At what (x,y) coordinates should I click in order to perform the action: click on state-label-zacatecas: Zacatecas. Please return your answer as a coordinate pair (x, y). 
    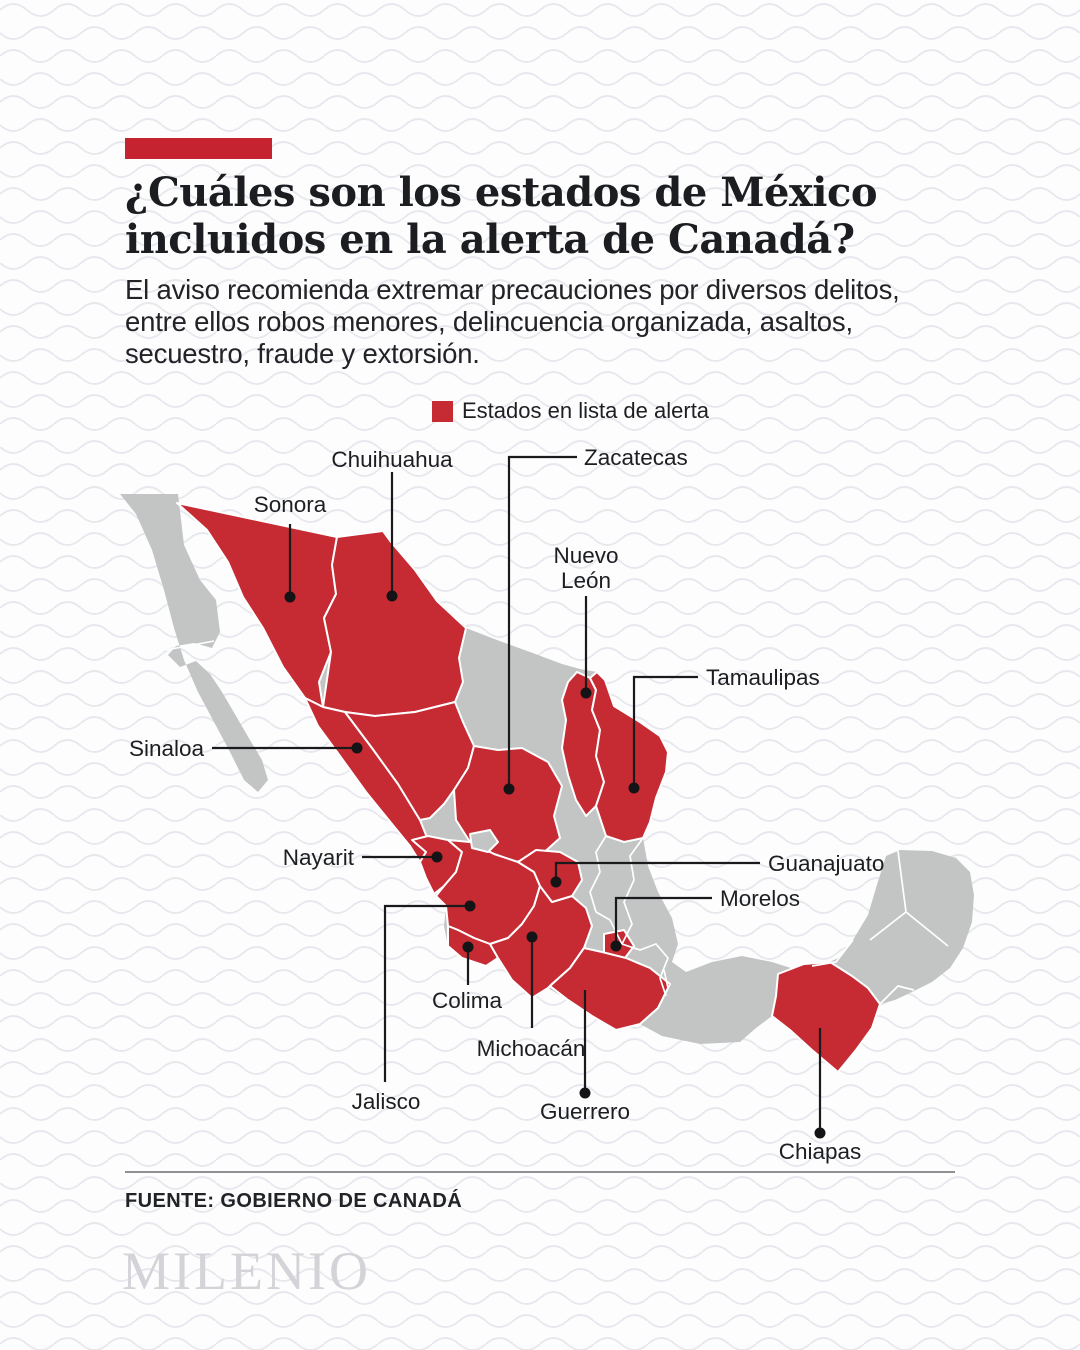
    Looking at the image, I should click on (636, 457).